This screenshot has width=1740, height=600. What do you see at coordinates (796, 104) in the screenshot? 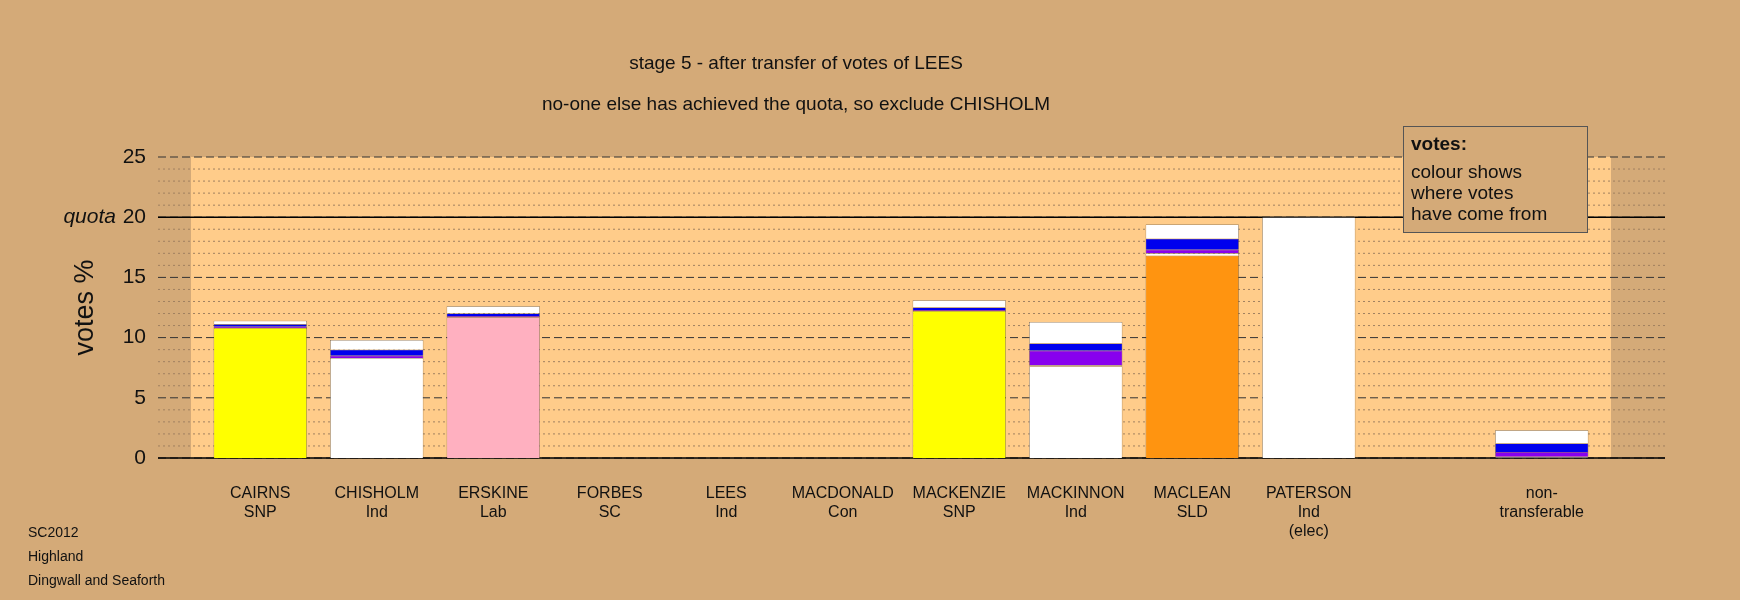
I see `chart-subtitle: no-one else has achieved the quota, so exclude CHISHOLM` at bounding box center [796, 104].